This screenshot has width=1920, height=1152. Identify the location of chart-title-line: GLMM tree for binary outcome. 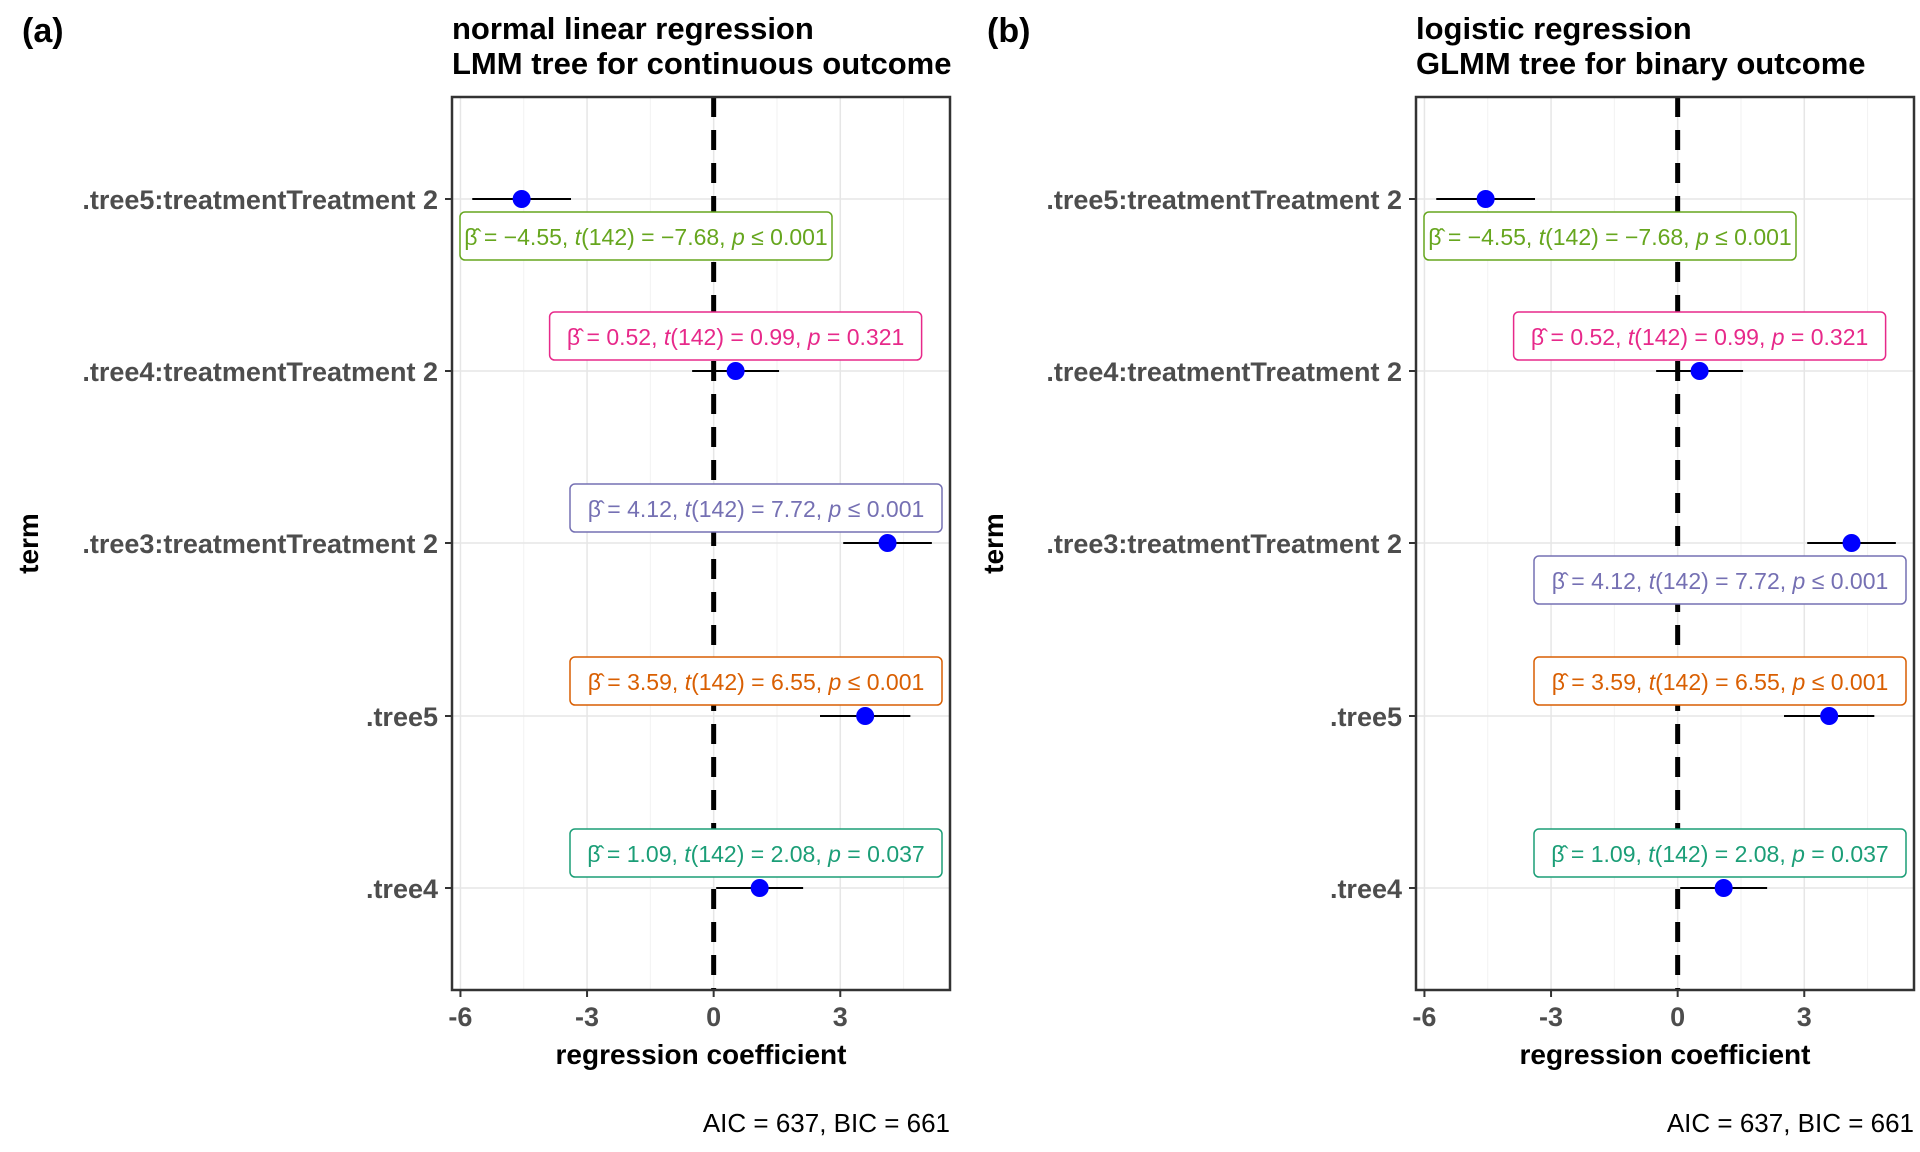
(1641, 63).